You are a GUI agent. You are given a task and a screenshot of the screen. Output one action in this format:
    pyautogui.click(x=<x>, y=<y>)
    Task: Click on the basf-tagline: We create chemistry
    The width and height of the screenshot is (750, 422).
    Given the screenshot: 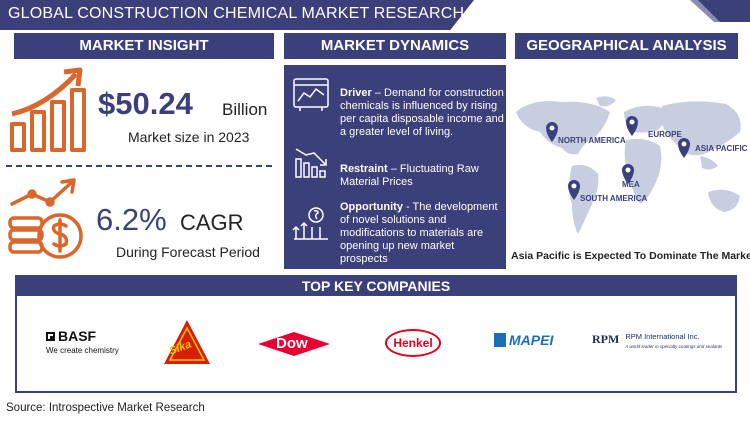 What is the action you would take?
    pyautogui.click(x=82, y=350)
    